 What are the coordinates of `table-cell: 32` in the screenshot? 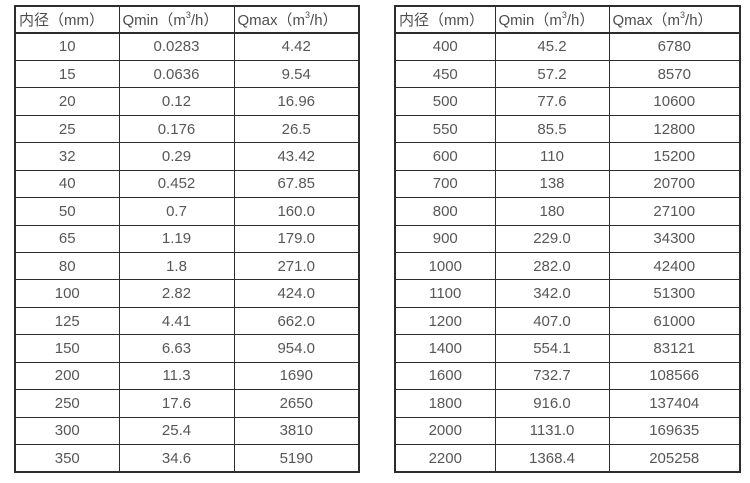 It's located at (67, 156).